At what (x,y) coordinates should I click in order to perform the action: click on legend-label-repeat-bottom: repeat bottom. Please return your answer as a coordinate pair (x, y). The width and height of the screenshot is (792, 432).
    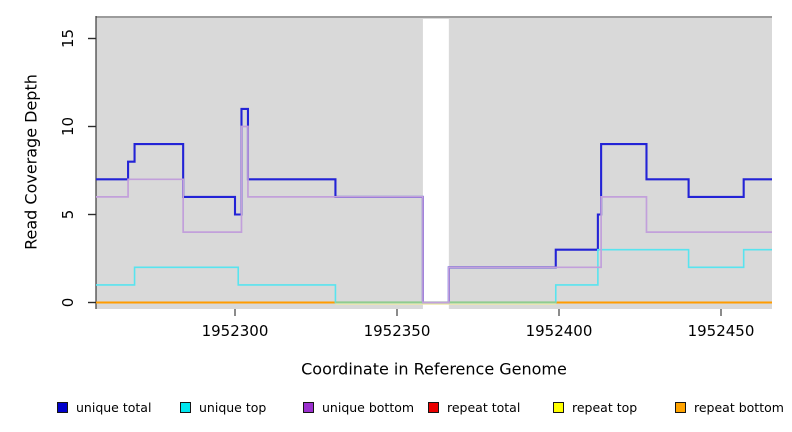
    Looking at the image, I should click on (739, 407).